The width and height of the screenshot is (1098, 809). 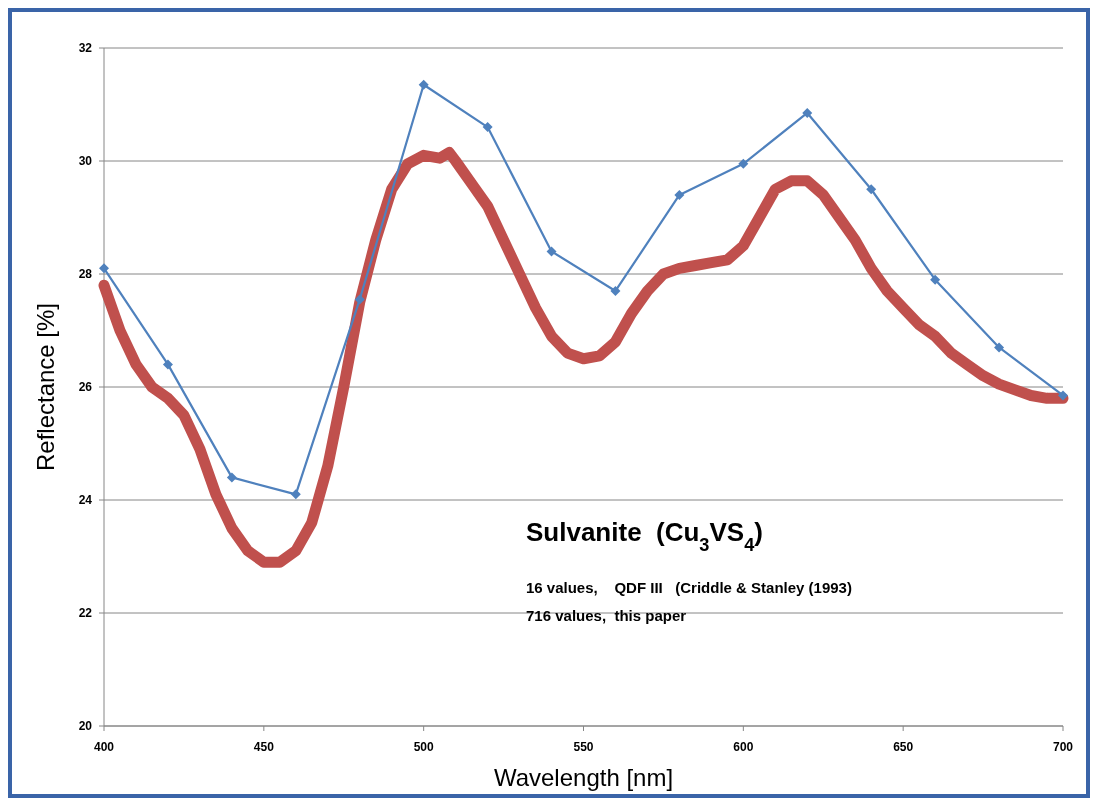 I want to click on x-tick-label: 400, so click(x=104, y=747).